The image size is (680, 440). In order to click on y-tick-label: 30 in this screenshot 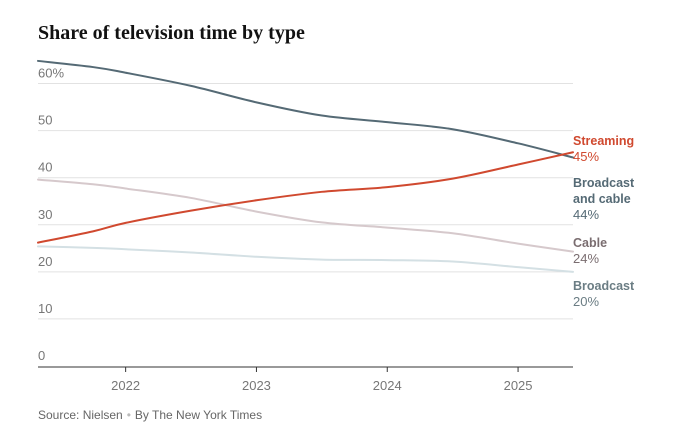, I will do `click(45, 214)`.